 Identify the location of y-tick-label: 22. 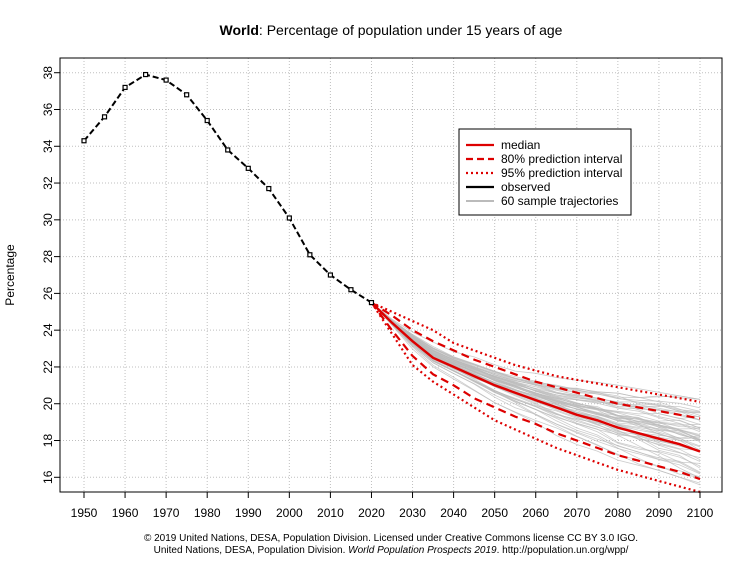
(48, 367).